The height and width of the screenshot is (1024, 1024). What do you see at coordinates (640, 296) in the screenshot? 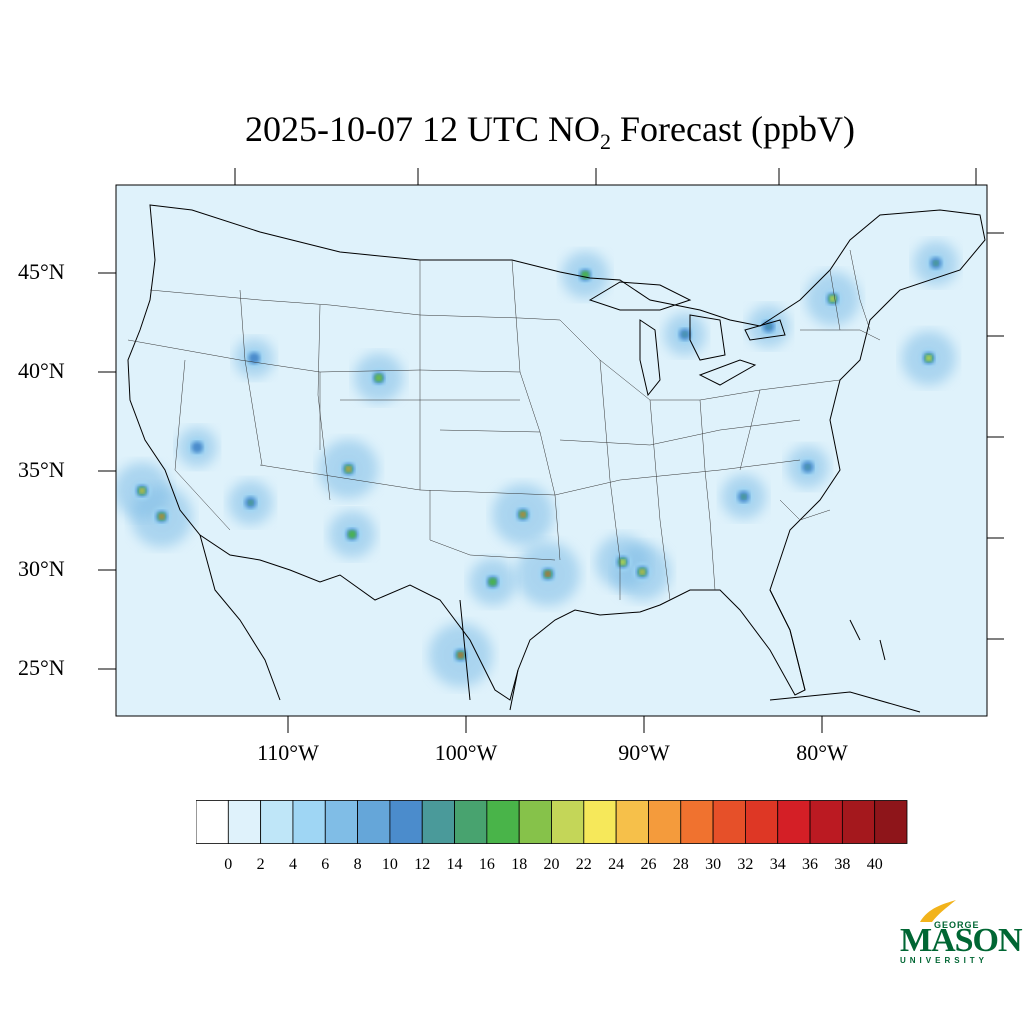
I see `lake-superior` at bounding box center [640, 296].